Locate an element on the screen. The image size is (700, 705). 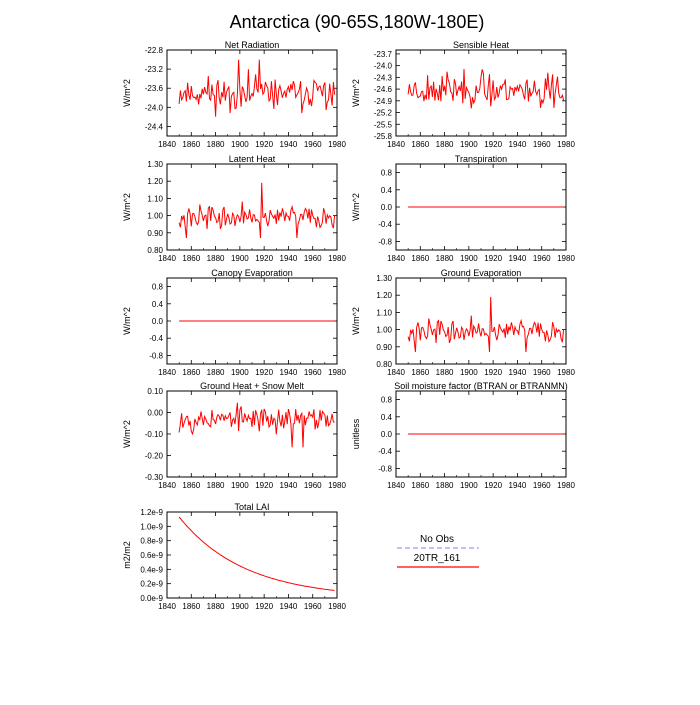
panel-title: Ground Evaporation is located at coordinates (481, 273).